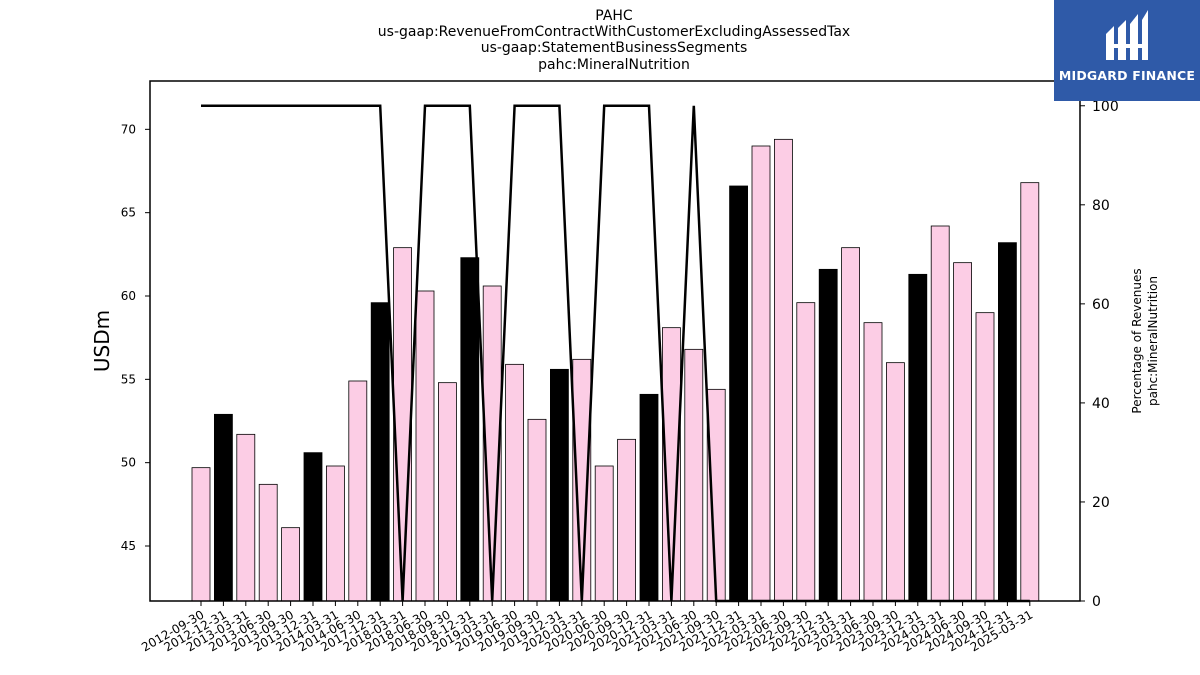  I want to click on y-tick-label-left-70: 70, so click(128, 129).